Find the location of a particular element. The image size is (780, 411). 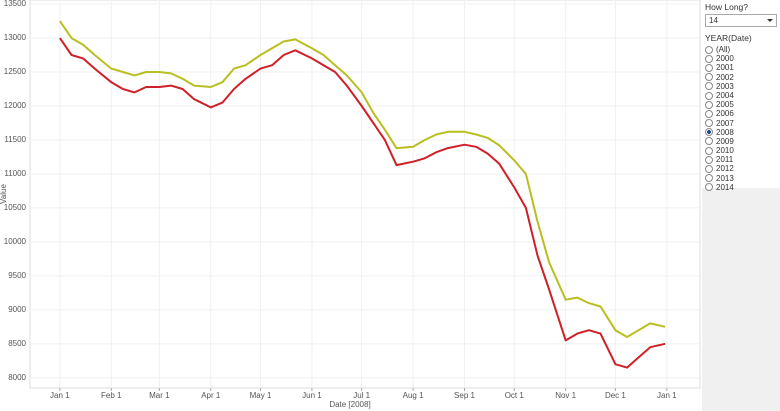

option-label: (All) is located at coordinates (723, 49).